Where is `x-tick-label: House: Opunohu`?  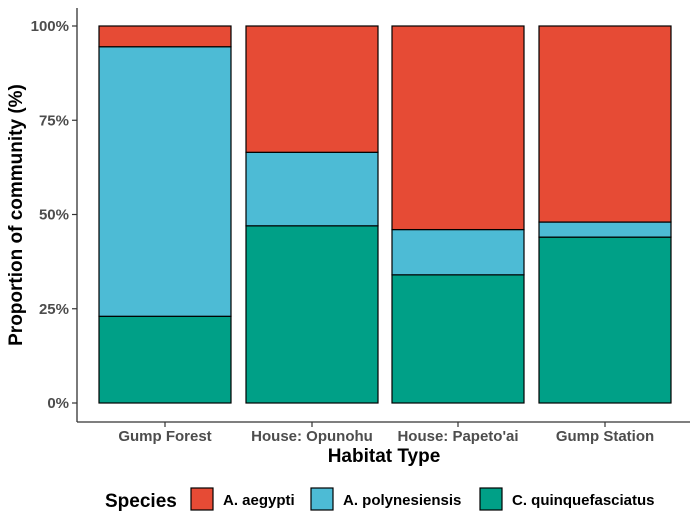
x-tick-label: House: Opunohu is located at coordinates (312, 436).